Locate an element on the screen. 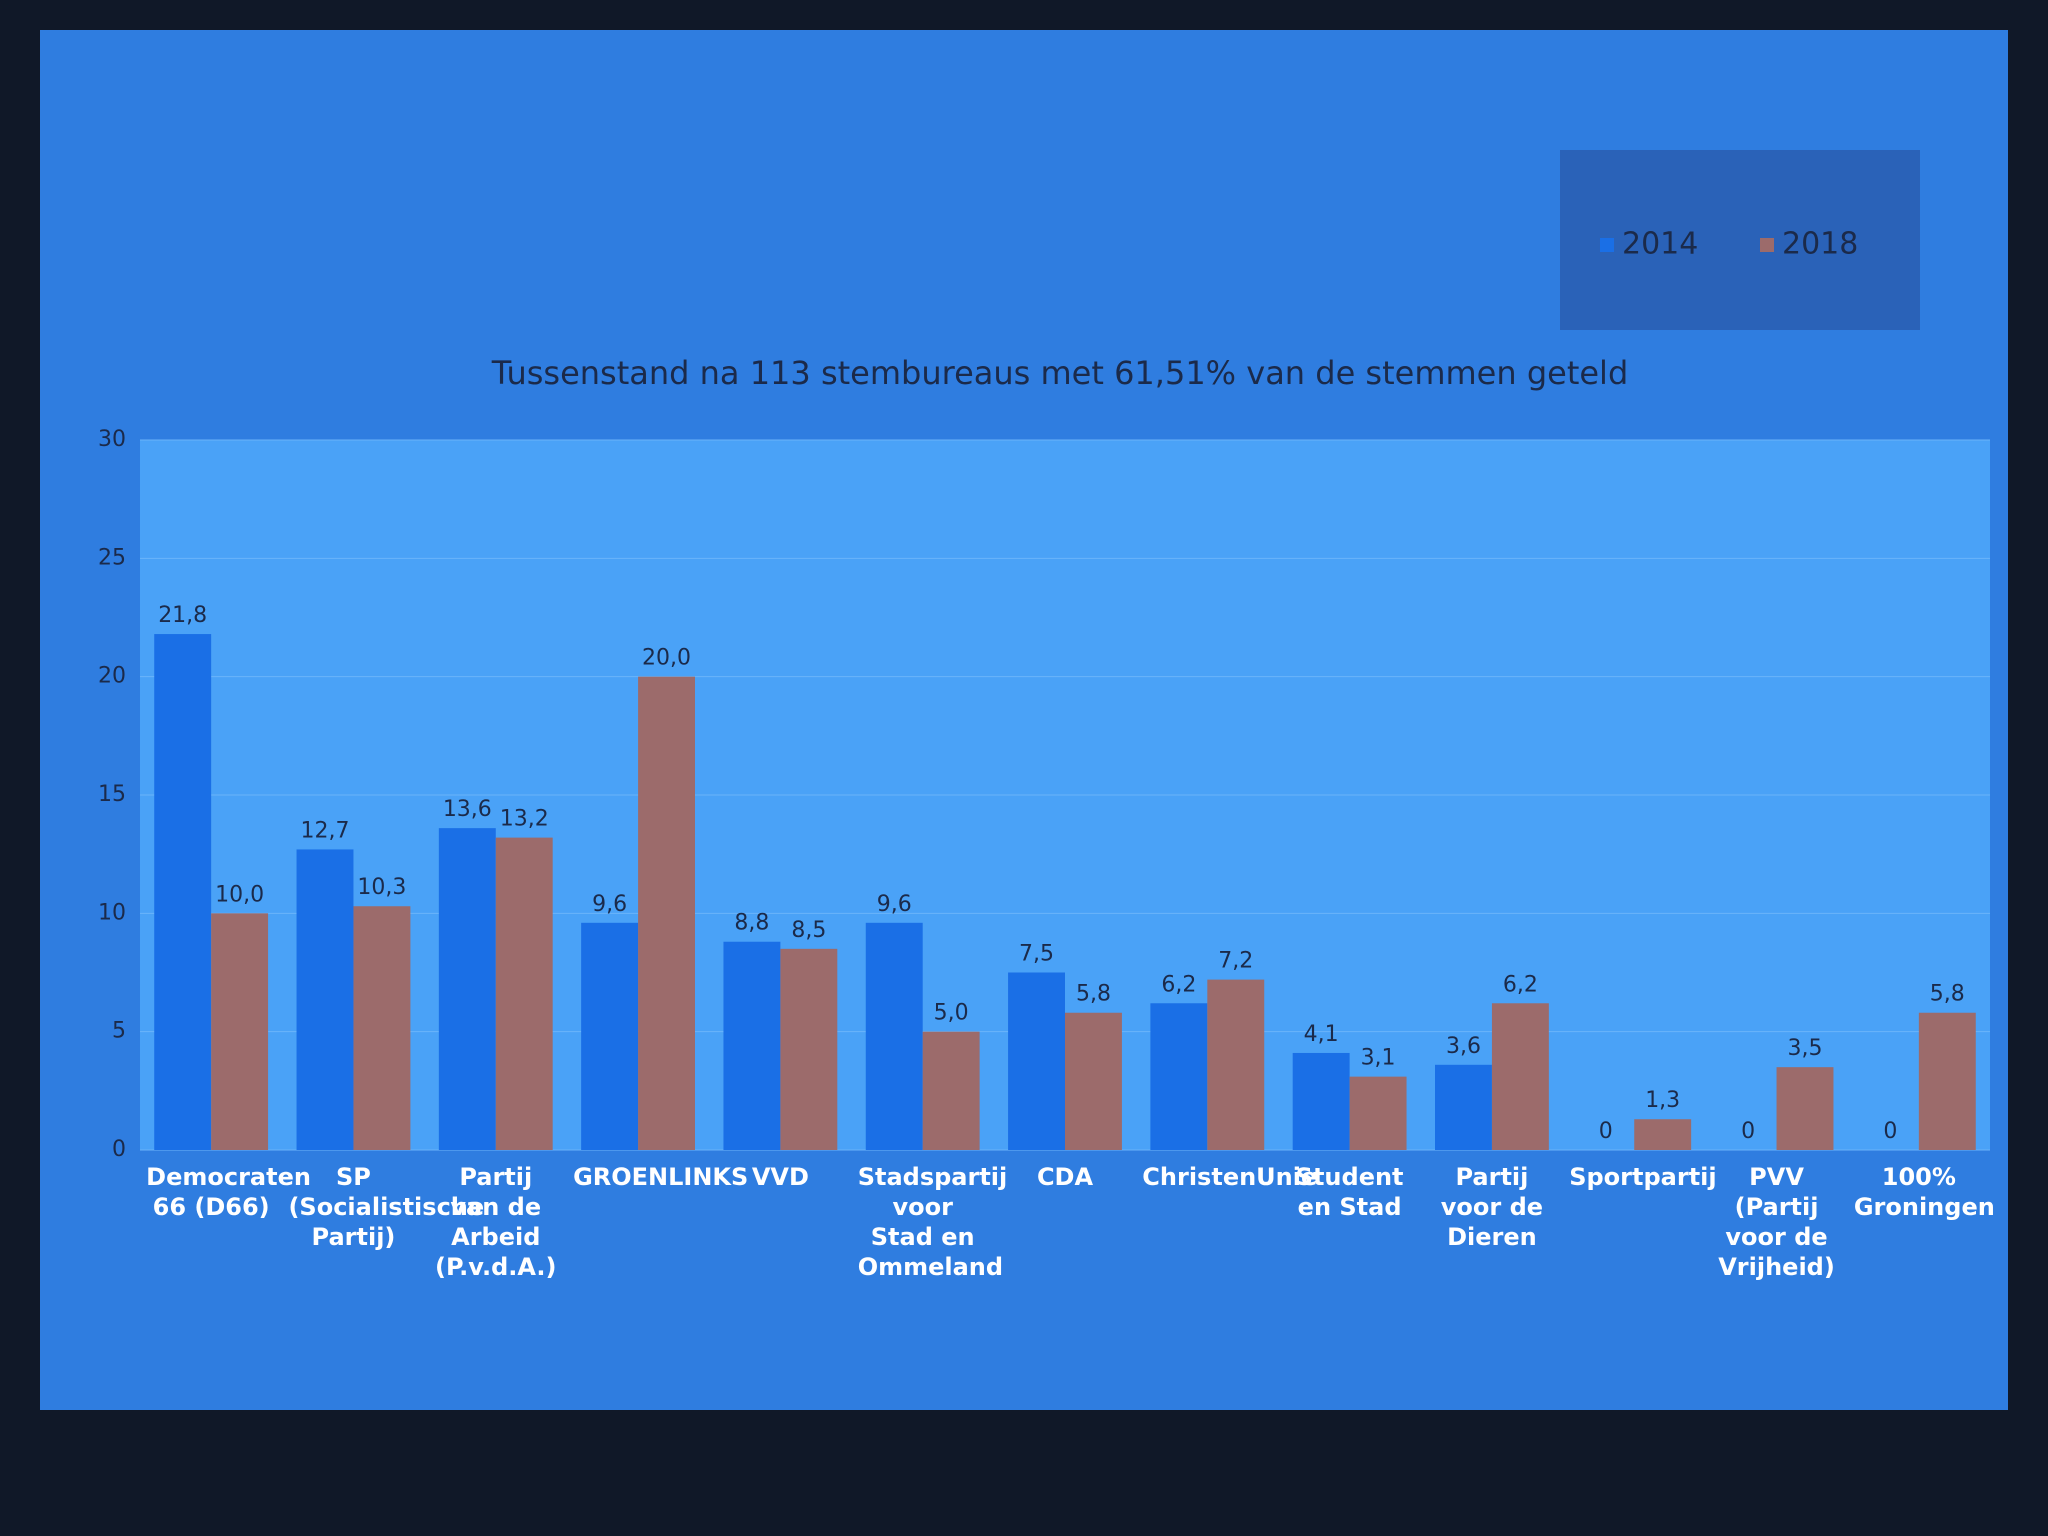 This screenshot has width=2048, height=1536. y-tick-label: 5 is located at coordinates (119, 1031).